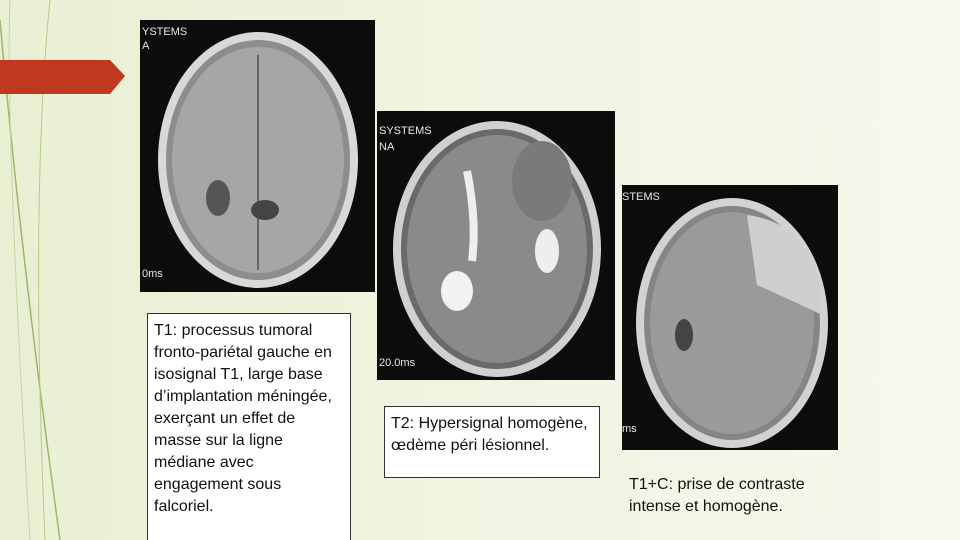 The height and width of the screenshot is (540, 960). I want to click on overlay-text: 0ms, so click(152, 274).